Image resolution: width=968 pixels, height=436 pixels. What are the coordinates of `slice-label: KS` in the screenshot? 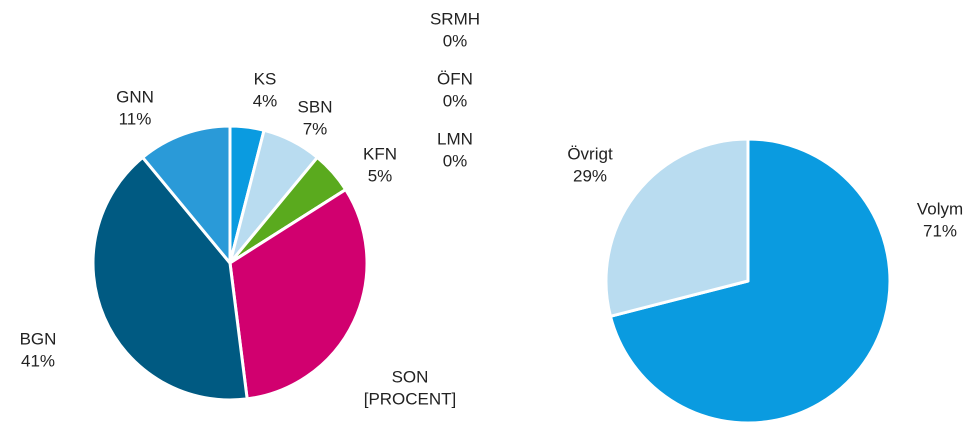 It's located at (265, 78).